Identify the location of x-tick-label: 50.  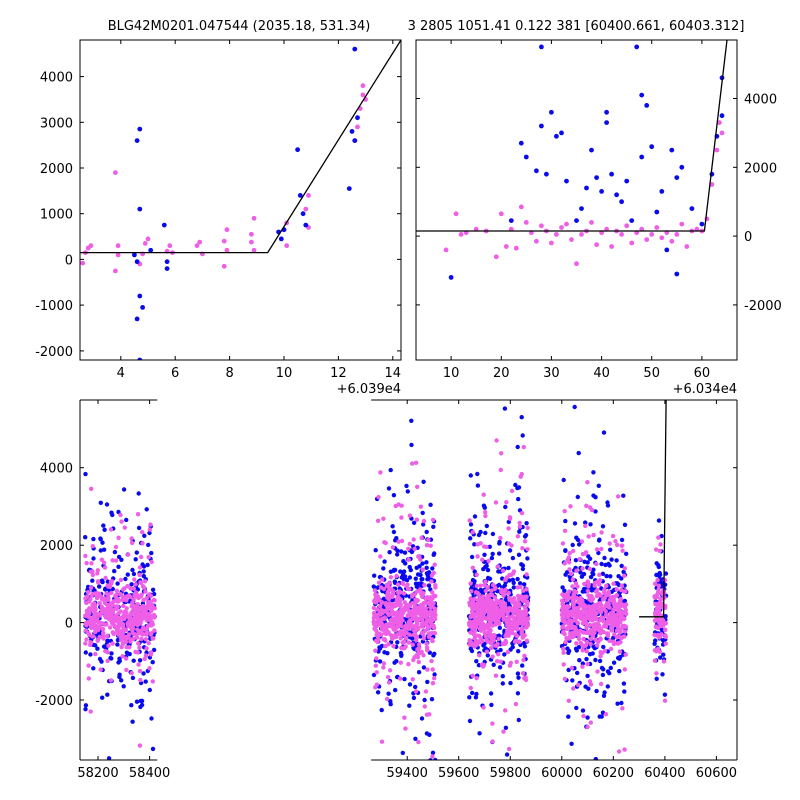
(651, 373).